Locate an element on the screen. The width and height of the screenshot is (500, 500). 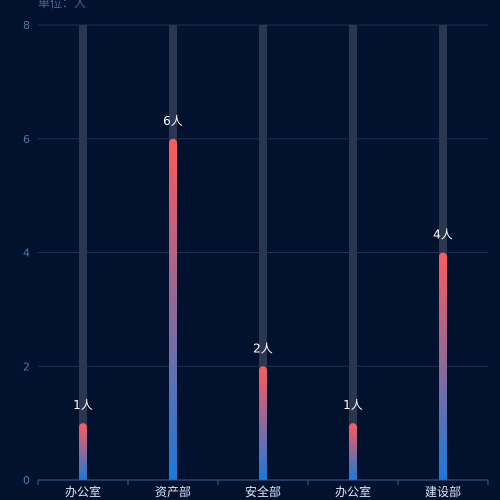
y-axis-ticks: 0 2 4 6 8 is located at coordinates (26, 253).